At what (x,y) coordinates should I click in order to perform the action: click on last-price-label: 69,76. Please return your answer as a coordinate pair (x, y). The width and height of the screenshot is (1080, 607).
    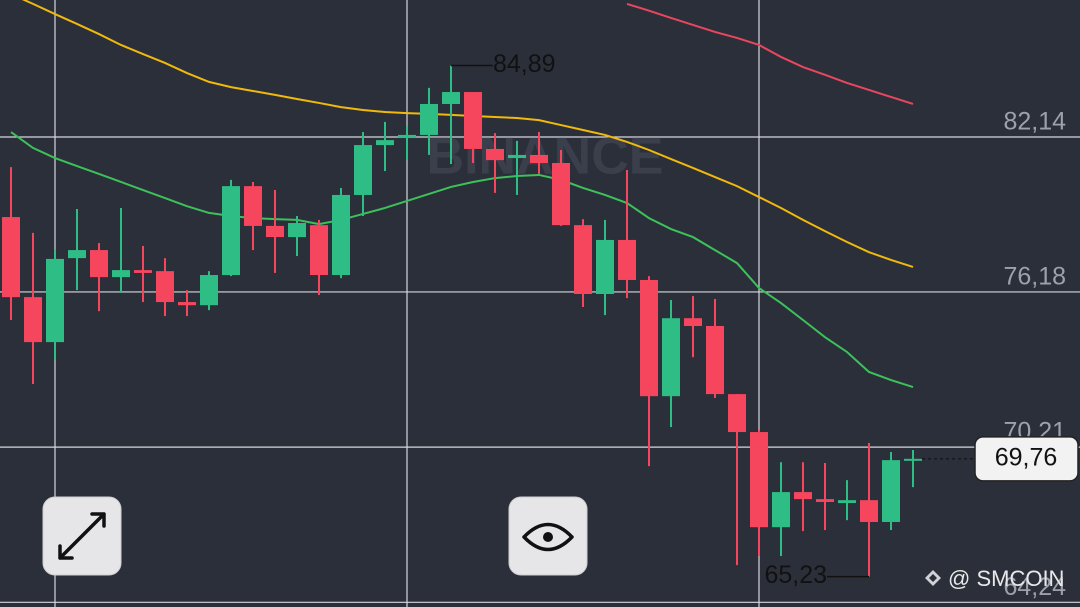
    Looking at the image, I should click on (1026, 457).